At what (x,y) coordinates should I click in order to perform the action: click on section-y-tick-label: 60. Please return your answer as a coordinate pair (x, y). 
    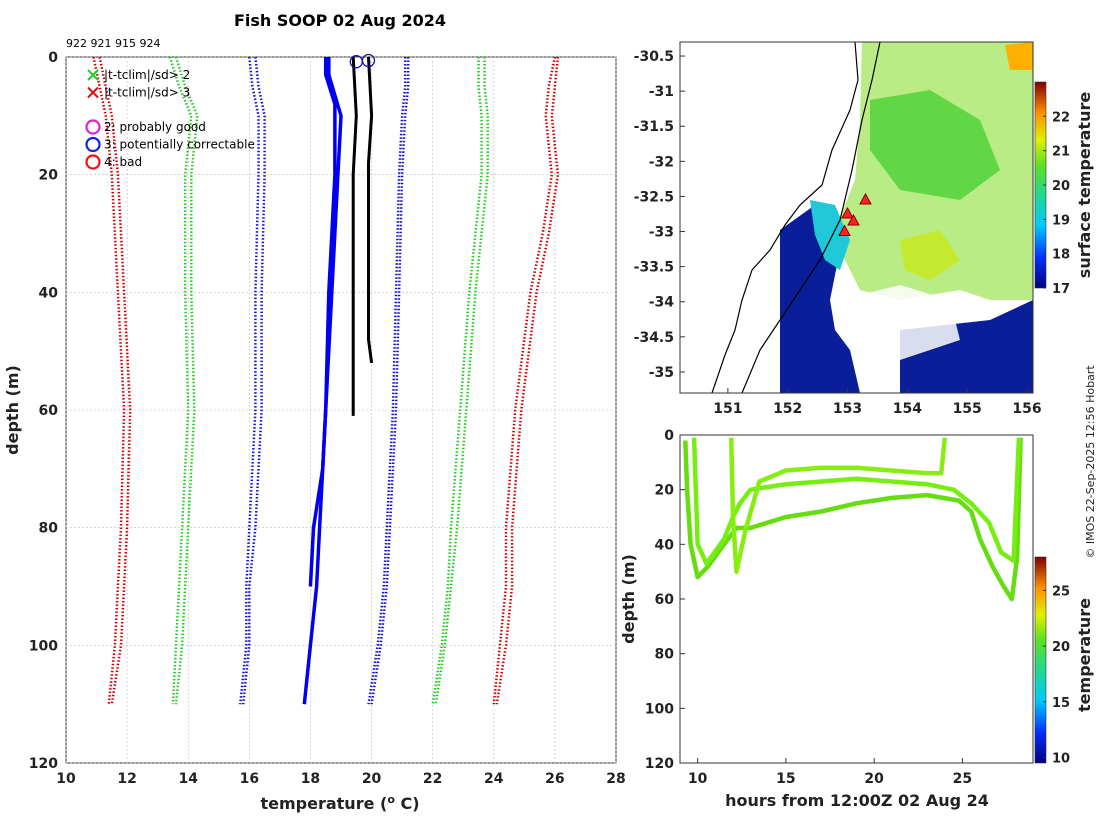
    Looking at the image, I should click on (665, 600).